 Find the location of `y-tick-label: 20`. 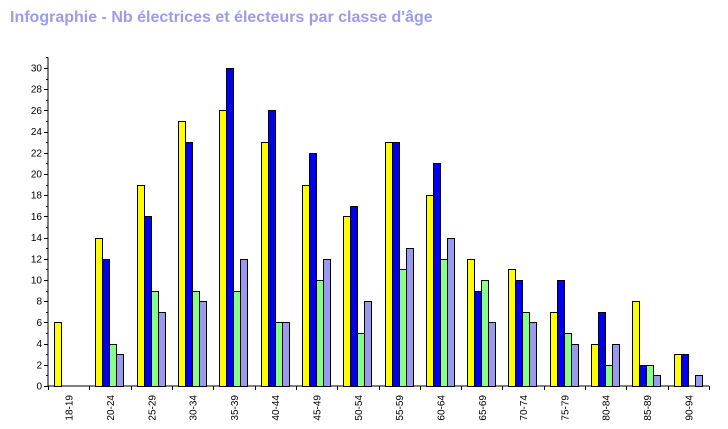

y-tick-label: 20 is located at coordinates (37, 175).